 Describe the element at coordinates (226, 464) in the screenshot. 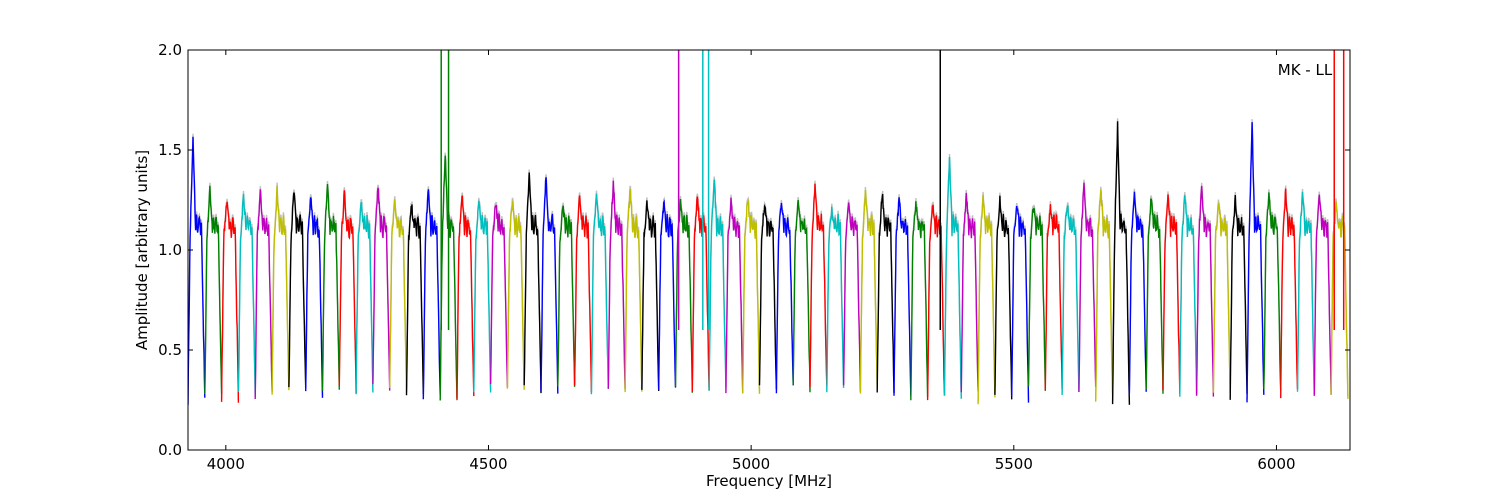

I see `x-tick-label-0: 4000` at that location.